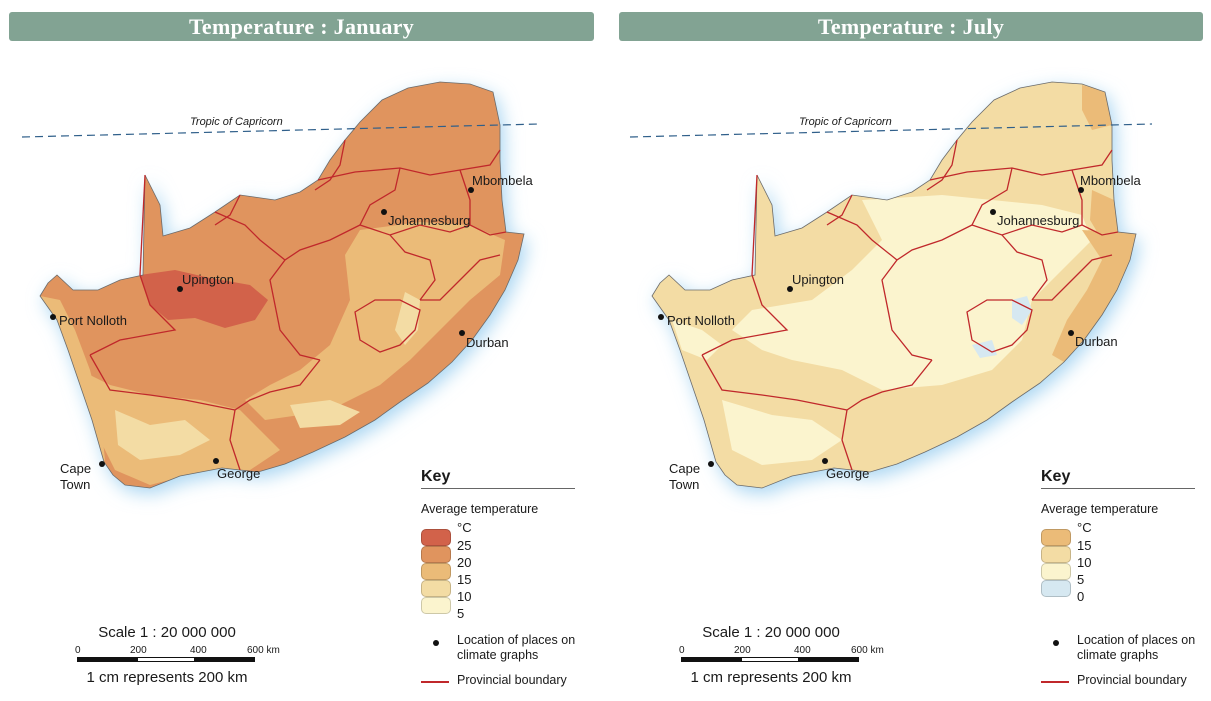  I want to click on key-tick: 25, so click(464, 545).